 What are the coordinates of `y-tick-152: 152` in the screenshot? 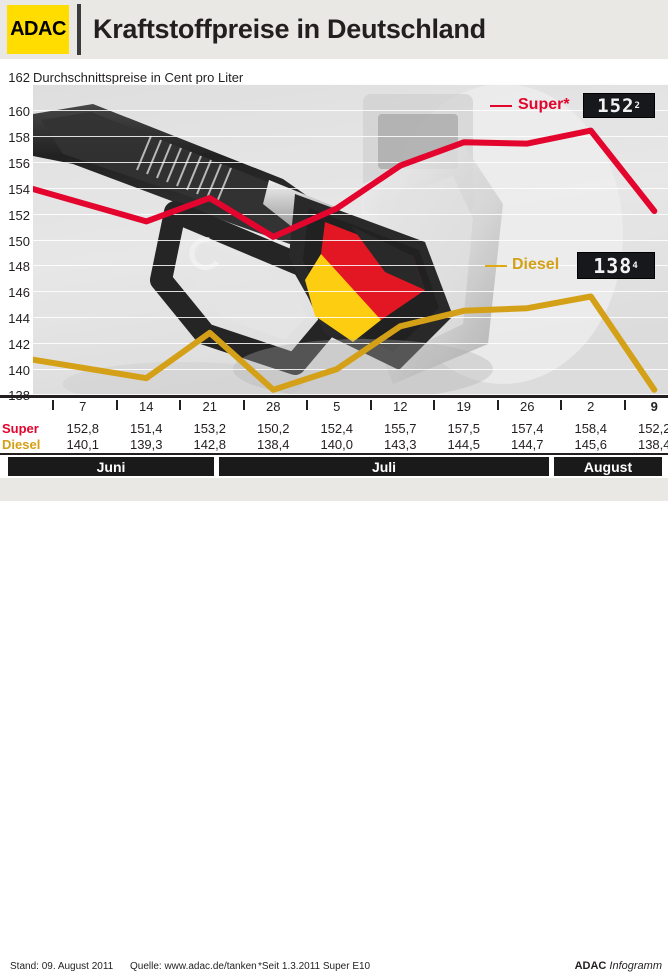 It's located at (19, 215).